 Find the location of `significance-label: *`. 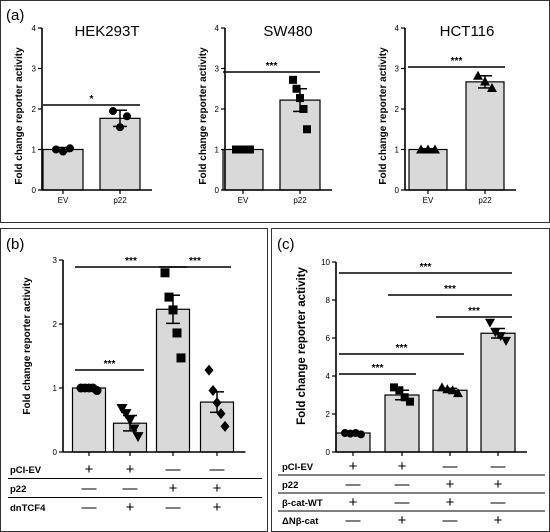

significance-label: * is located at coordinates (92, 99).